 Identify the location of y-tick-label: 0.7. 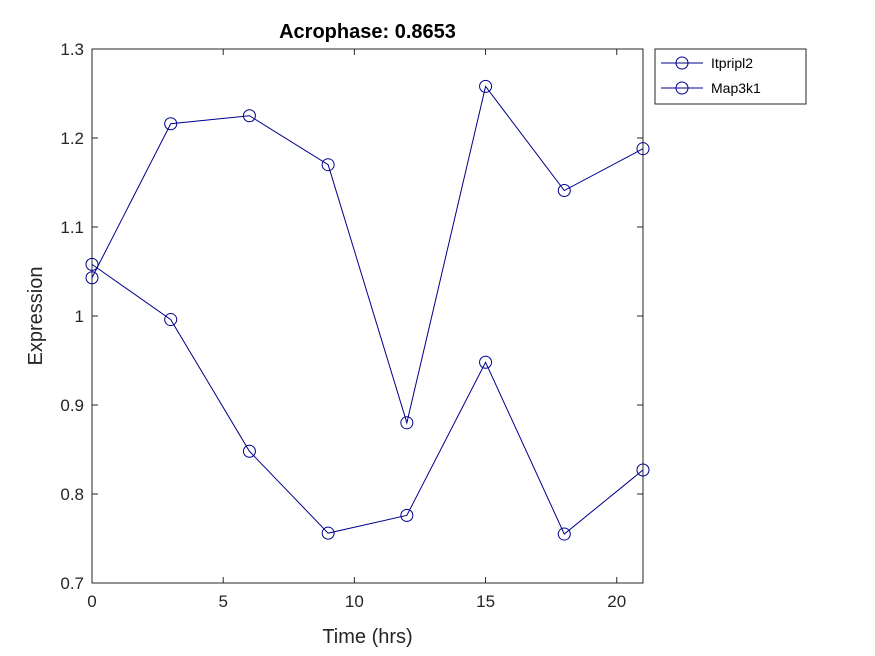
(72, 583).